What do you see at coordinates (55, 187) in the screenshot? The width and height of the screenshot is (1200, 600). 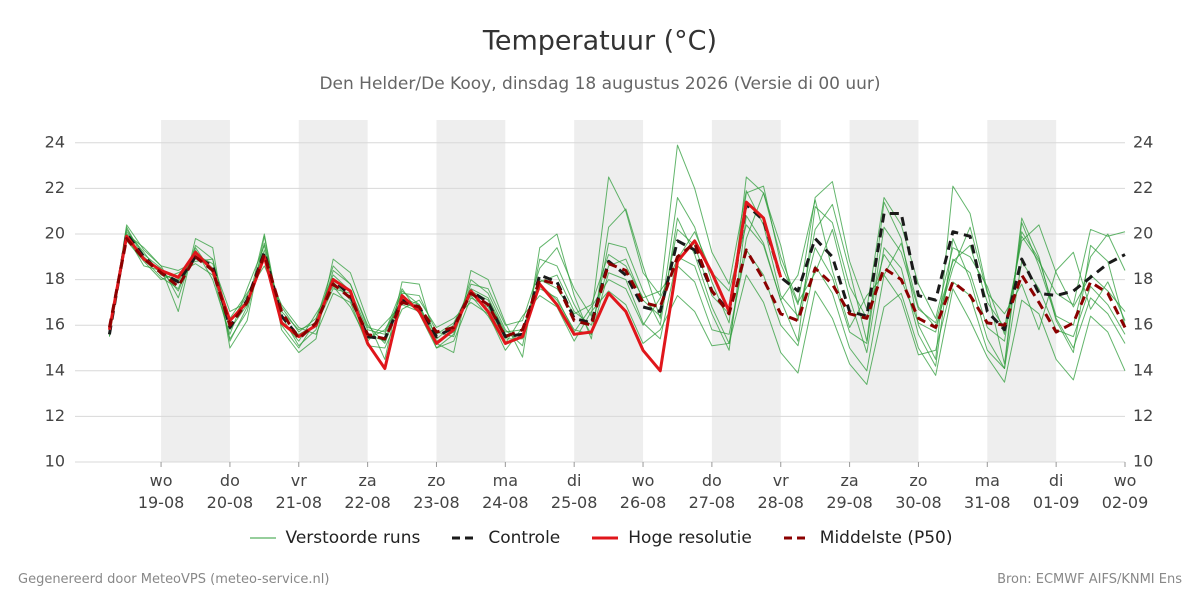 I see `y-tick-label: 22` at bounding box center [55, 187].